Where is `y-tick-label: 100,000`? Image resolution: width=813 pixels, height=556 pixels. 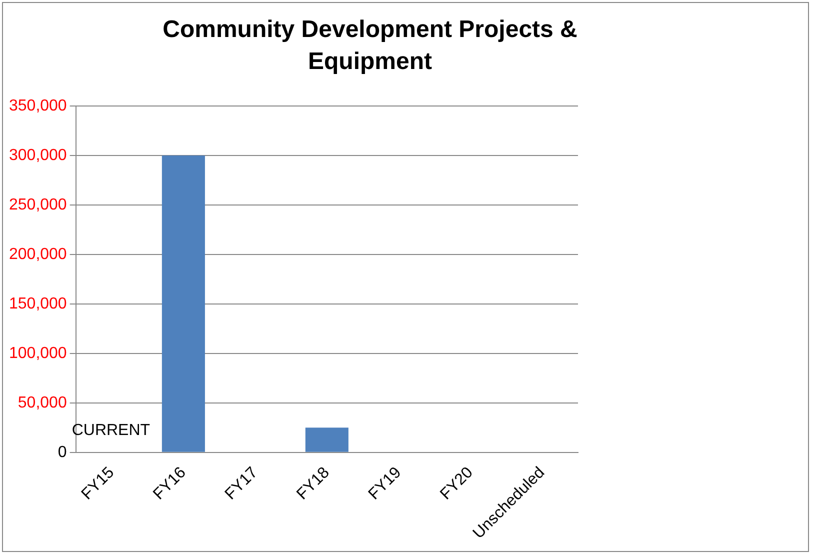 y-tick-label: 100,000 is located at coordinates (37, 353).